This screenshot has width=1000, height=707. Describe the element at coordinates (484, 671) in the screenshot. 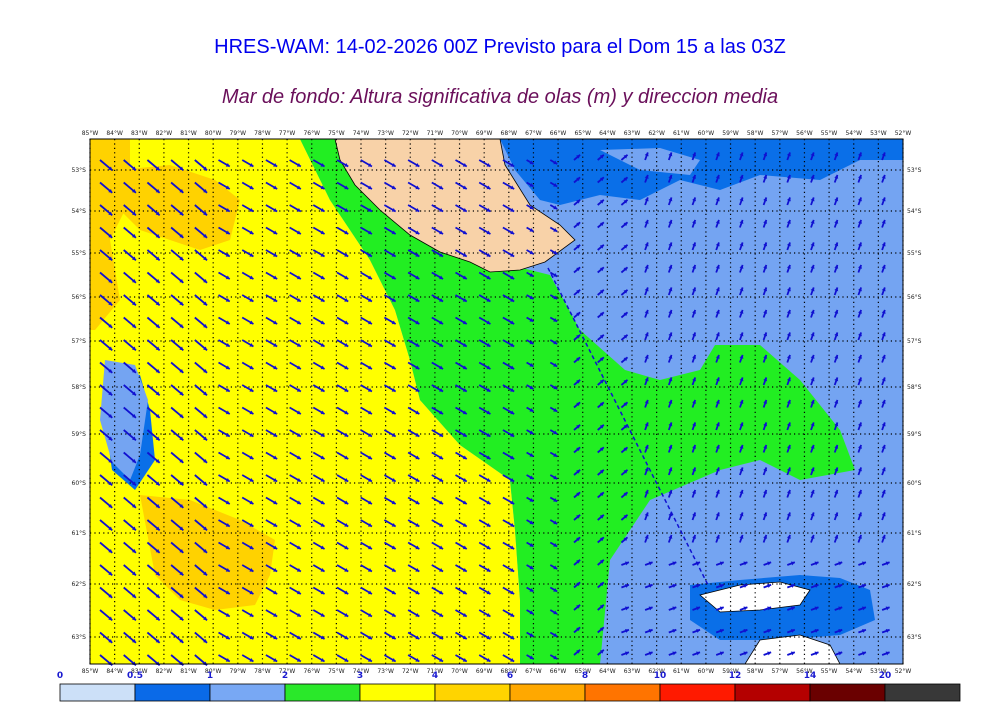

I see `longitude-label: 69°W` at that location.